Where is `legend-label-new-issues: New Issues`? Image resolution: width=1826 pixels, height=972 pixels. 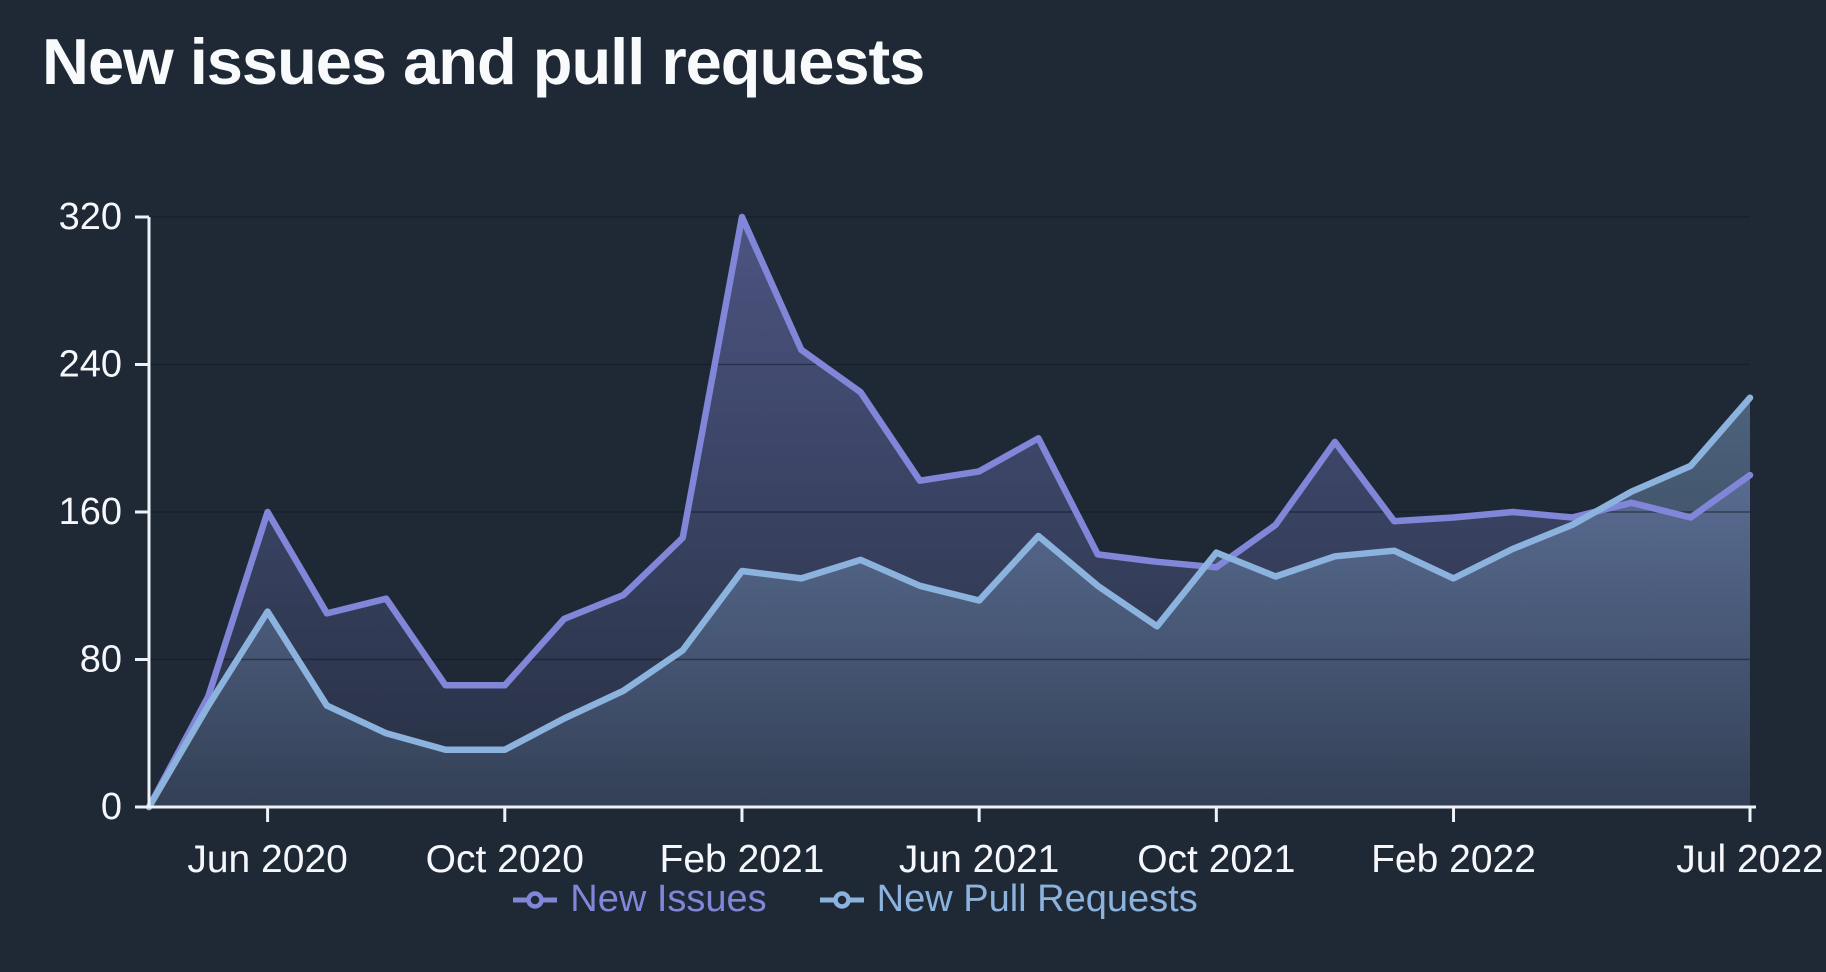
legend-label-new-issues: New Issues is located at coordinates (668, 899).